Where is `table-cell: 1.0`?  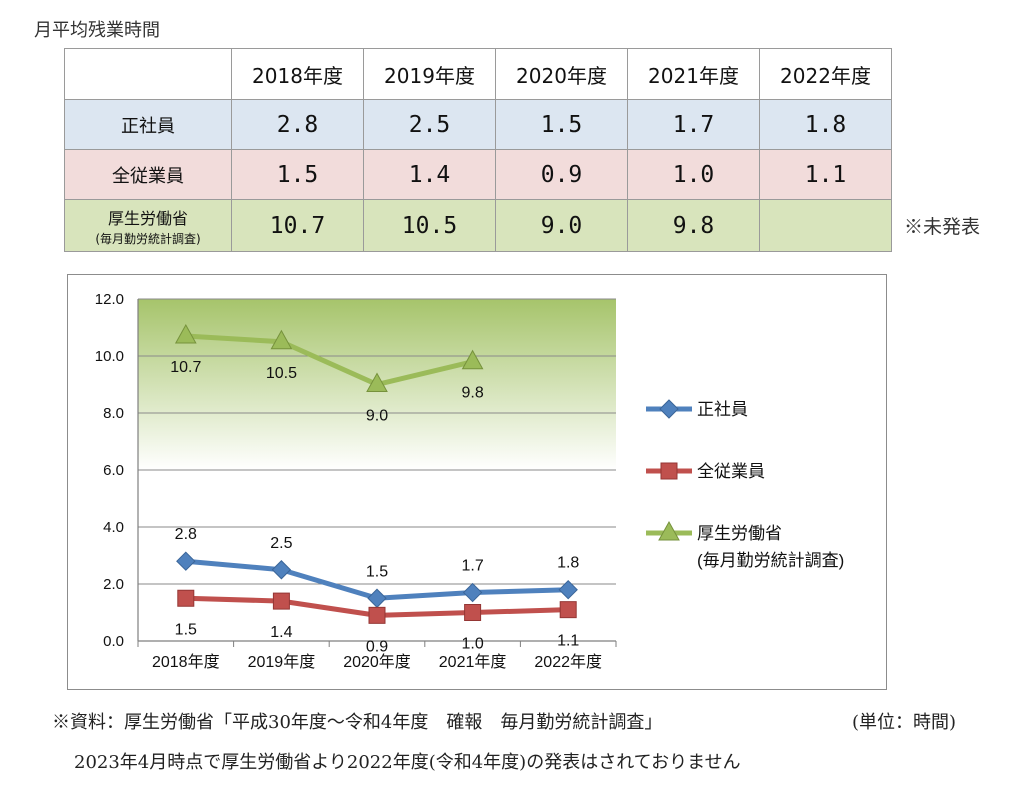
table-cell: 1.0 is located at coordinates (693, 174).